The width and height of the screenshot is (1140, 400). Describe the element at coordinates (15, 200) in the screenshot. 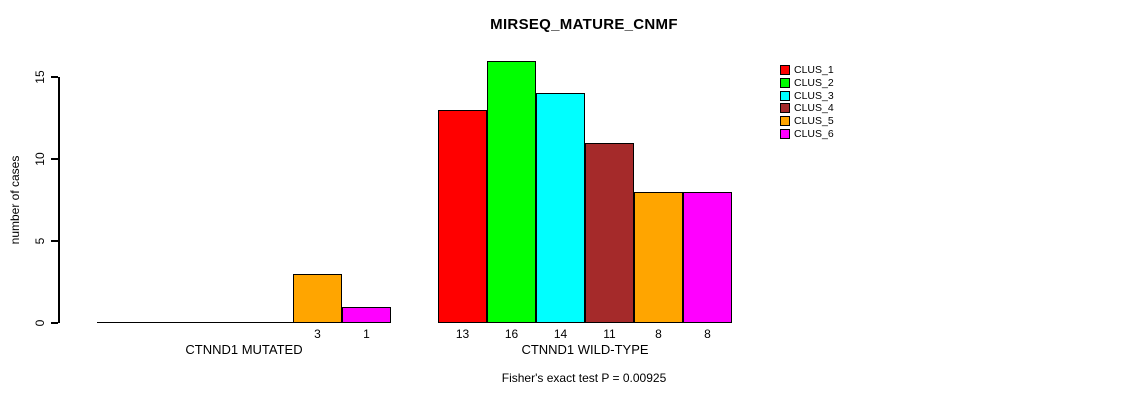

I see `y-axis-label: number of cases` at that location.